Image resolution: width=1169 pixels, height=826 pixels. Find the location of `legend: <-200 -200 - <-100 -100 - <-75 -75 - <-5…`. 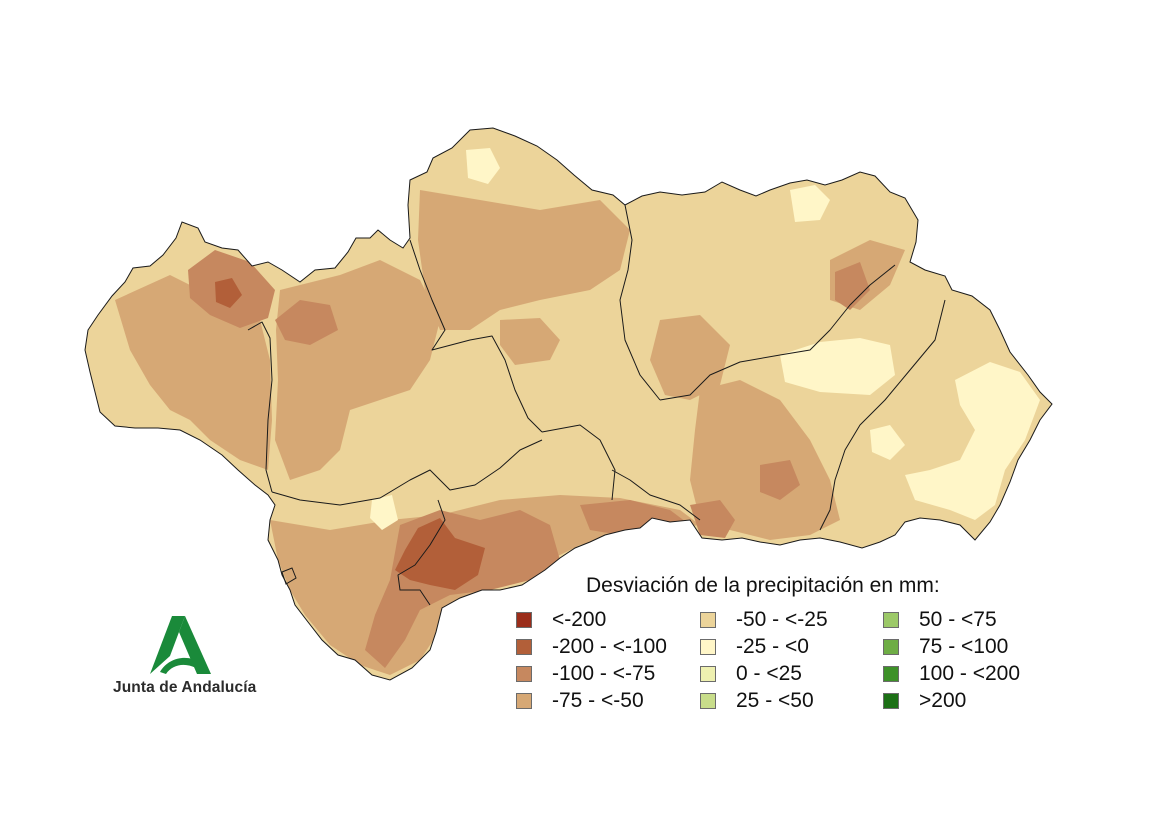

legend: <-200 -200 - <-100 -100 - <-75 -75 - <-5… is located at coordinates (796, 664).